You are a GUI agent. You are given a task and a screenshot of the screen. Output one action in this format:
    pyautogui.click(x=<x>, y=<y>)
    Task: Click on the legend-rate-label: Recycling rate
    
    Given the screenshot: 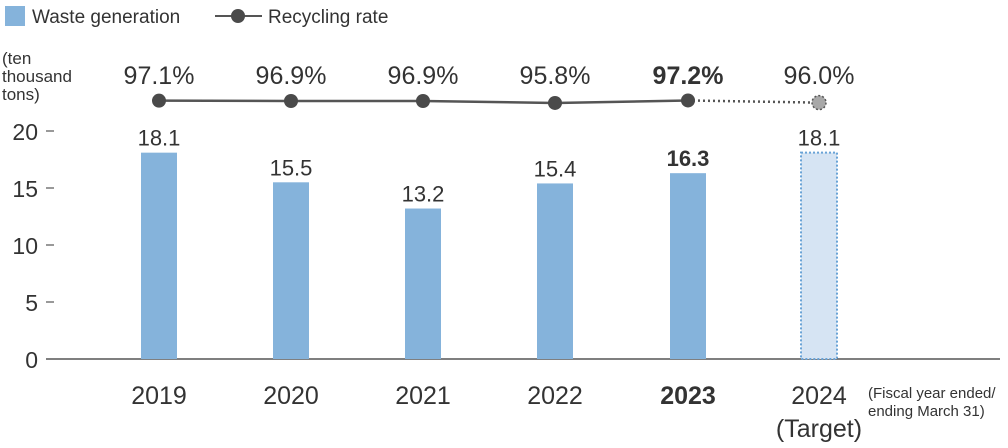 What is the action you would take?
    pyautogui.click(x=328, y=17)
    